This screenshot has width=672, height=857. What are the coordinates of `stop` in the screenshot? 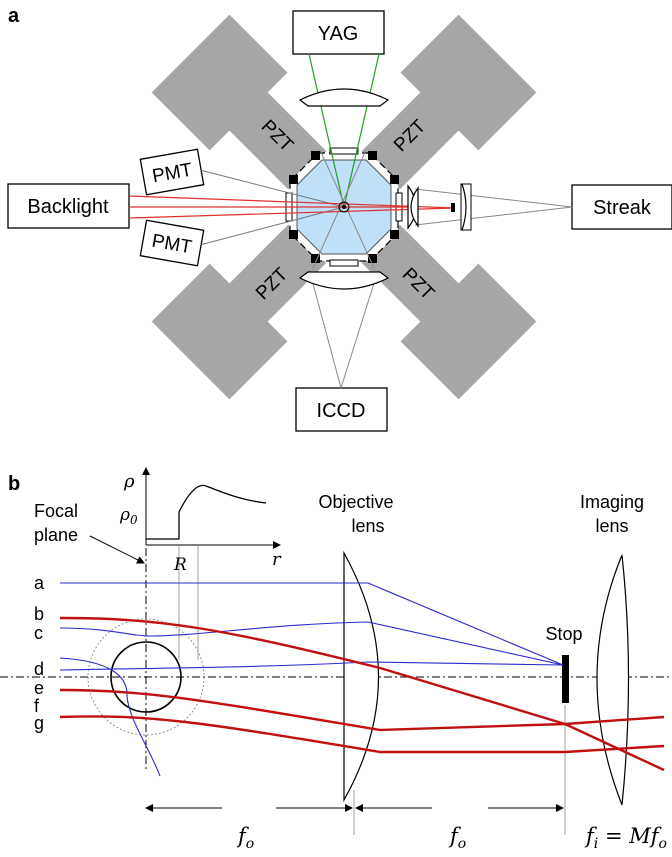 It's located at (565, 679).